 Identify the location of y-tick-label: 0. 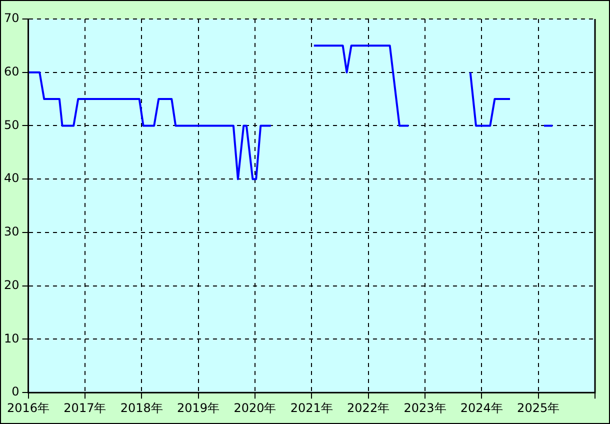
(16, 391).